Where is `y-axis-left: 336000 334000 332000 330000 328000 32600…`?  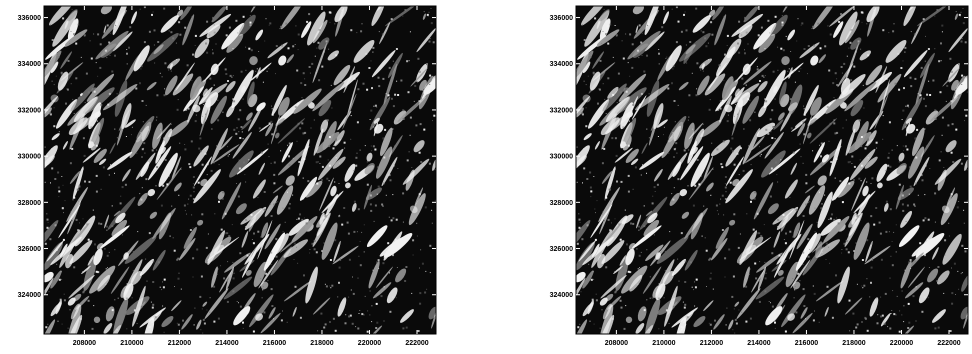
y-axis-left: 336000 334000 332000 330000 328000 32600… is located at coordinates (29, 157).